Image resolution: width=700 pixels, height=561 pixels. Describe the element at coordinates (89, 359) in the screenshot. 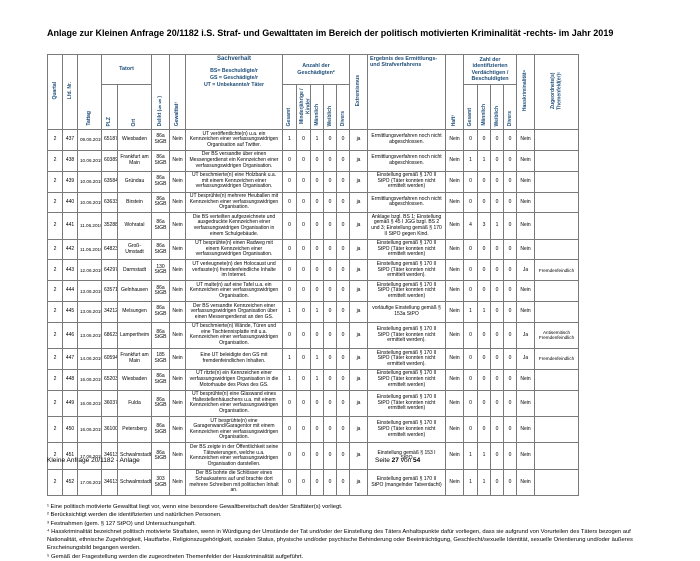

I see `cell-tattag: 14.06.2019` at that location.